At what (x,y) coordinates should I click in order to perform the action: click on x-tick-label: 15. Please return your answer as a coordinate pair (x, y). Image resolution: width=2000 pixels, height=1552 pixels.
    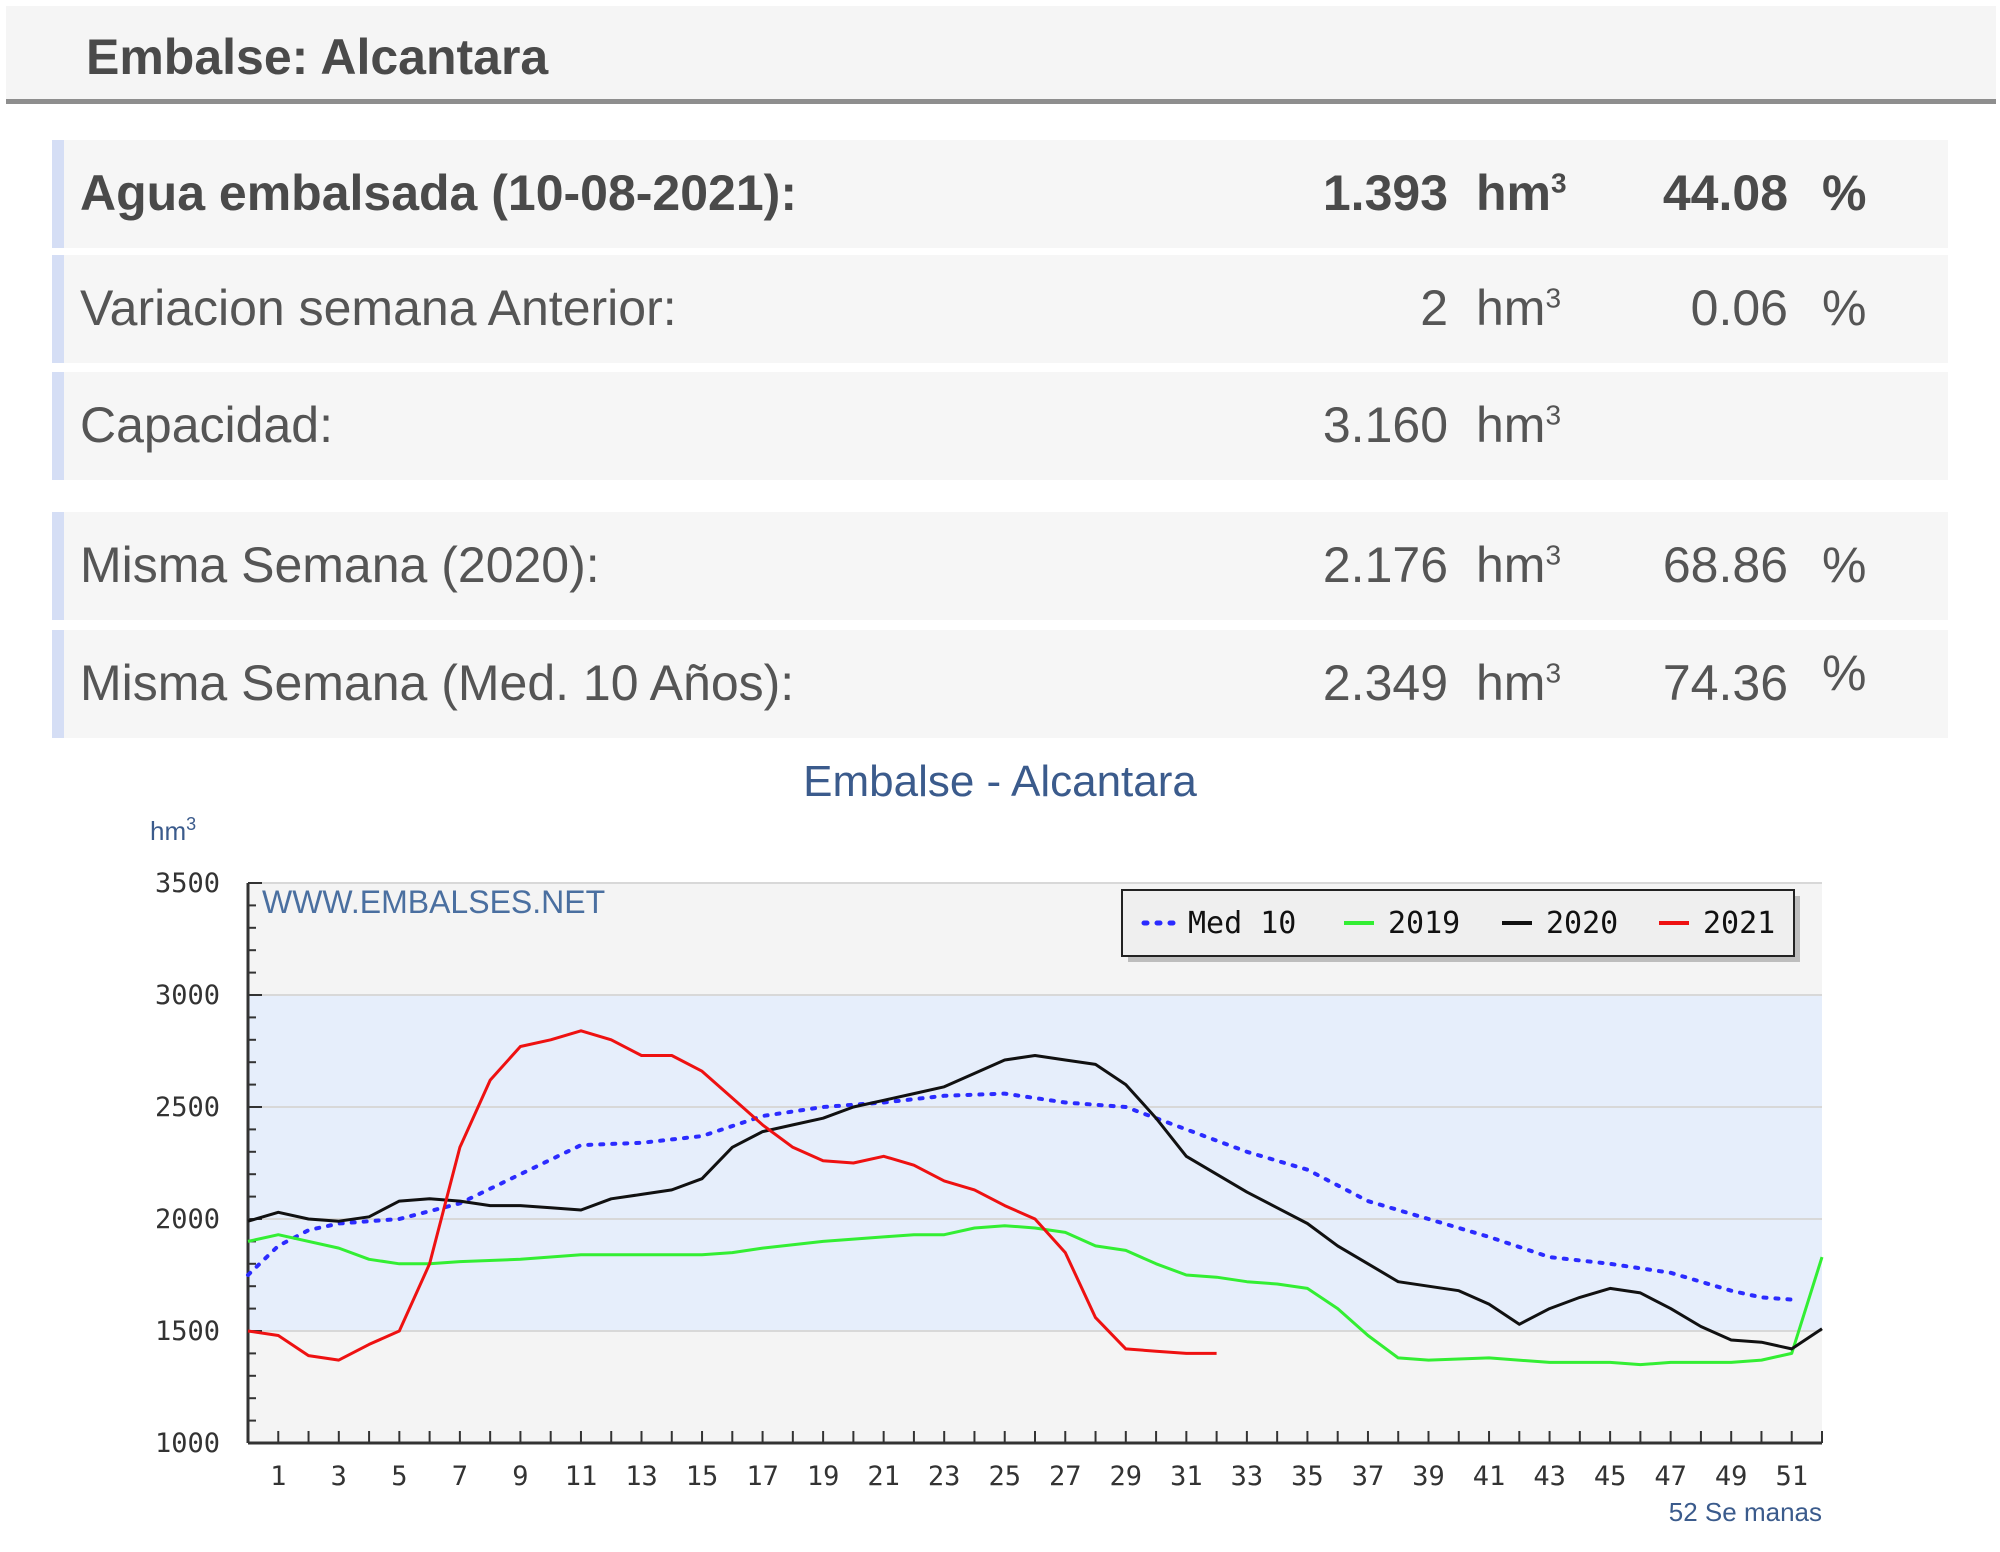
    Looking at the image, I should click on (702, 1476).